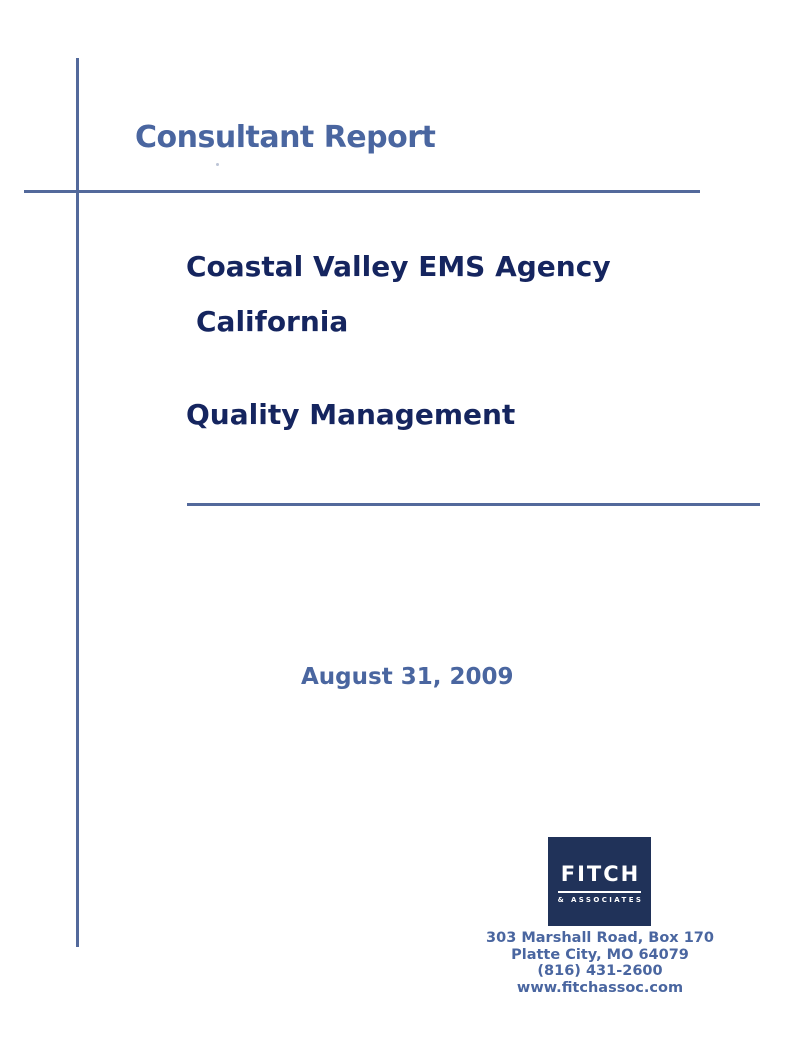 Image resolution: width=790 pixels, height=1053 pixels. I want to click on fitch-logo-divider, so click(599, 892).